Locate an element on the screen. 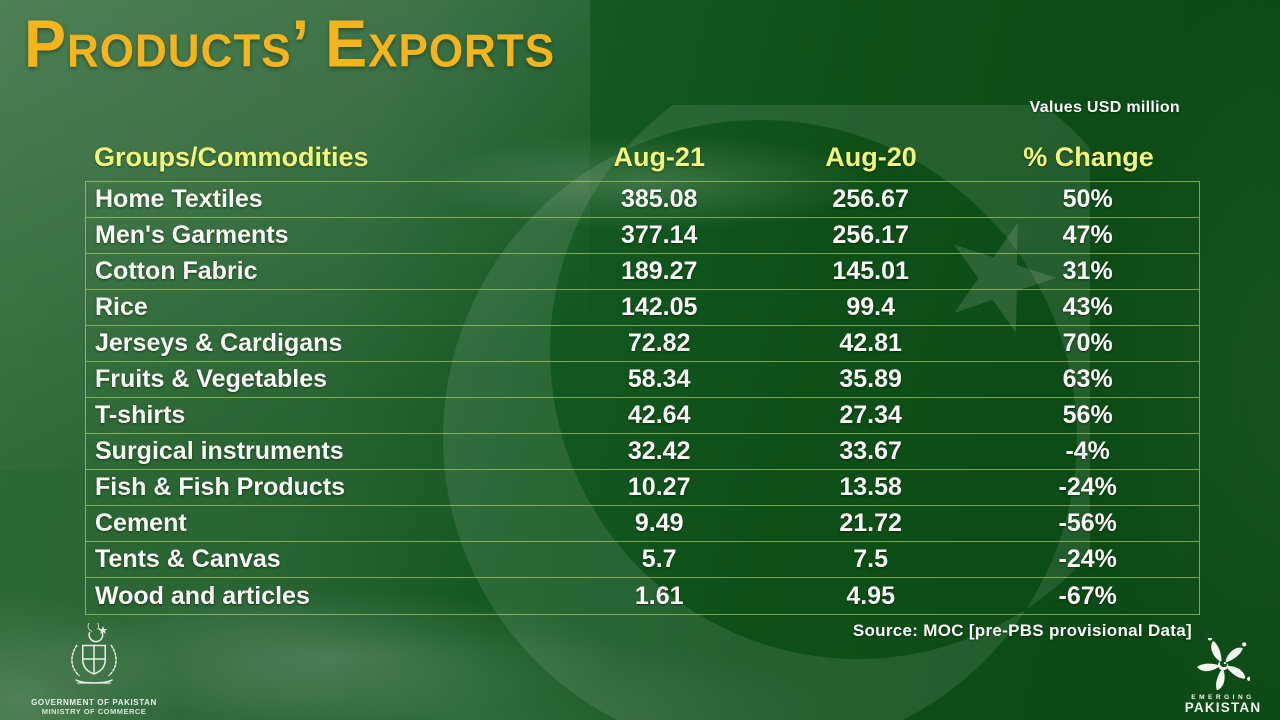  commodity-cell: Surgical instruments is located at coordinates (219, 451).